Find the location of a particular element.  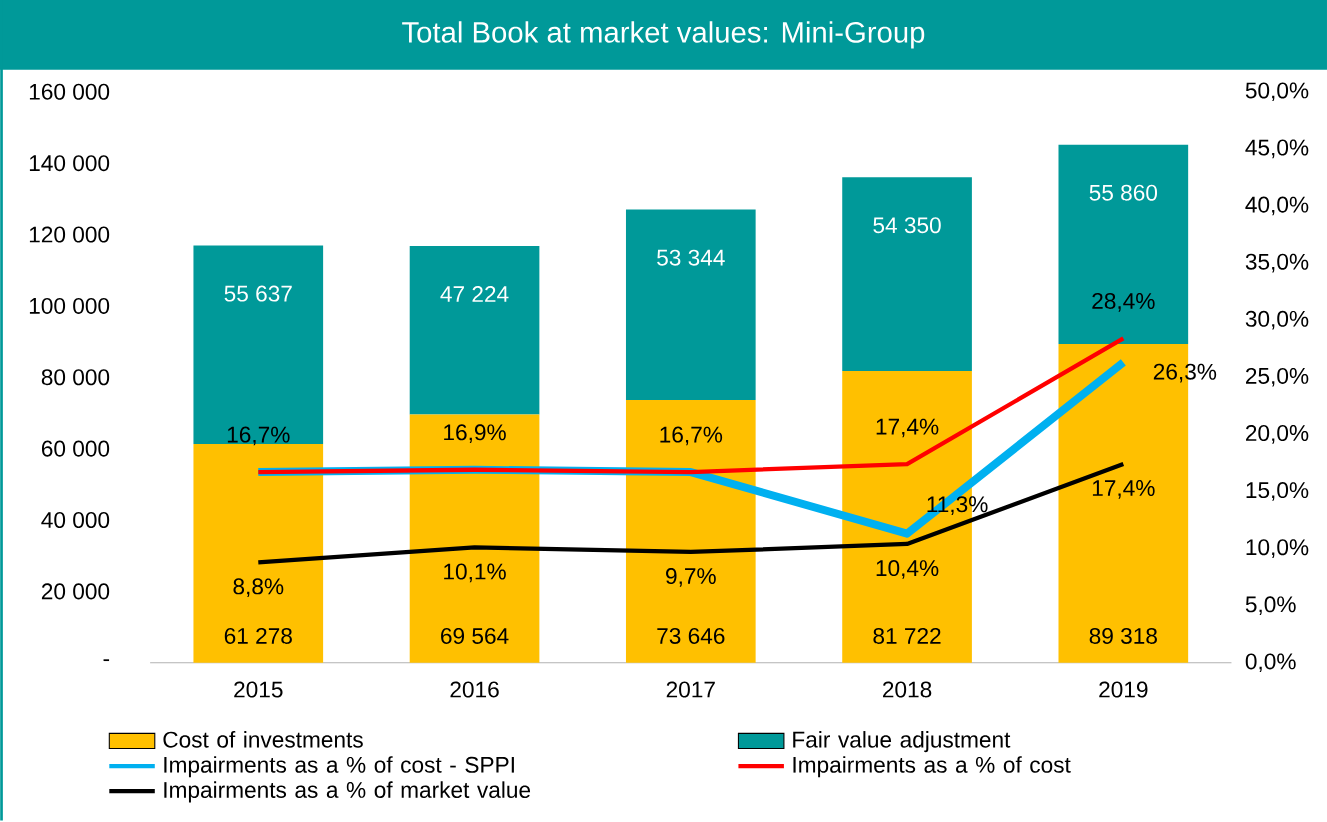

y-tick-label: 140 000 is located at coordinates (69, 163).